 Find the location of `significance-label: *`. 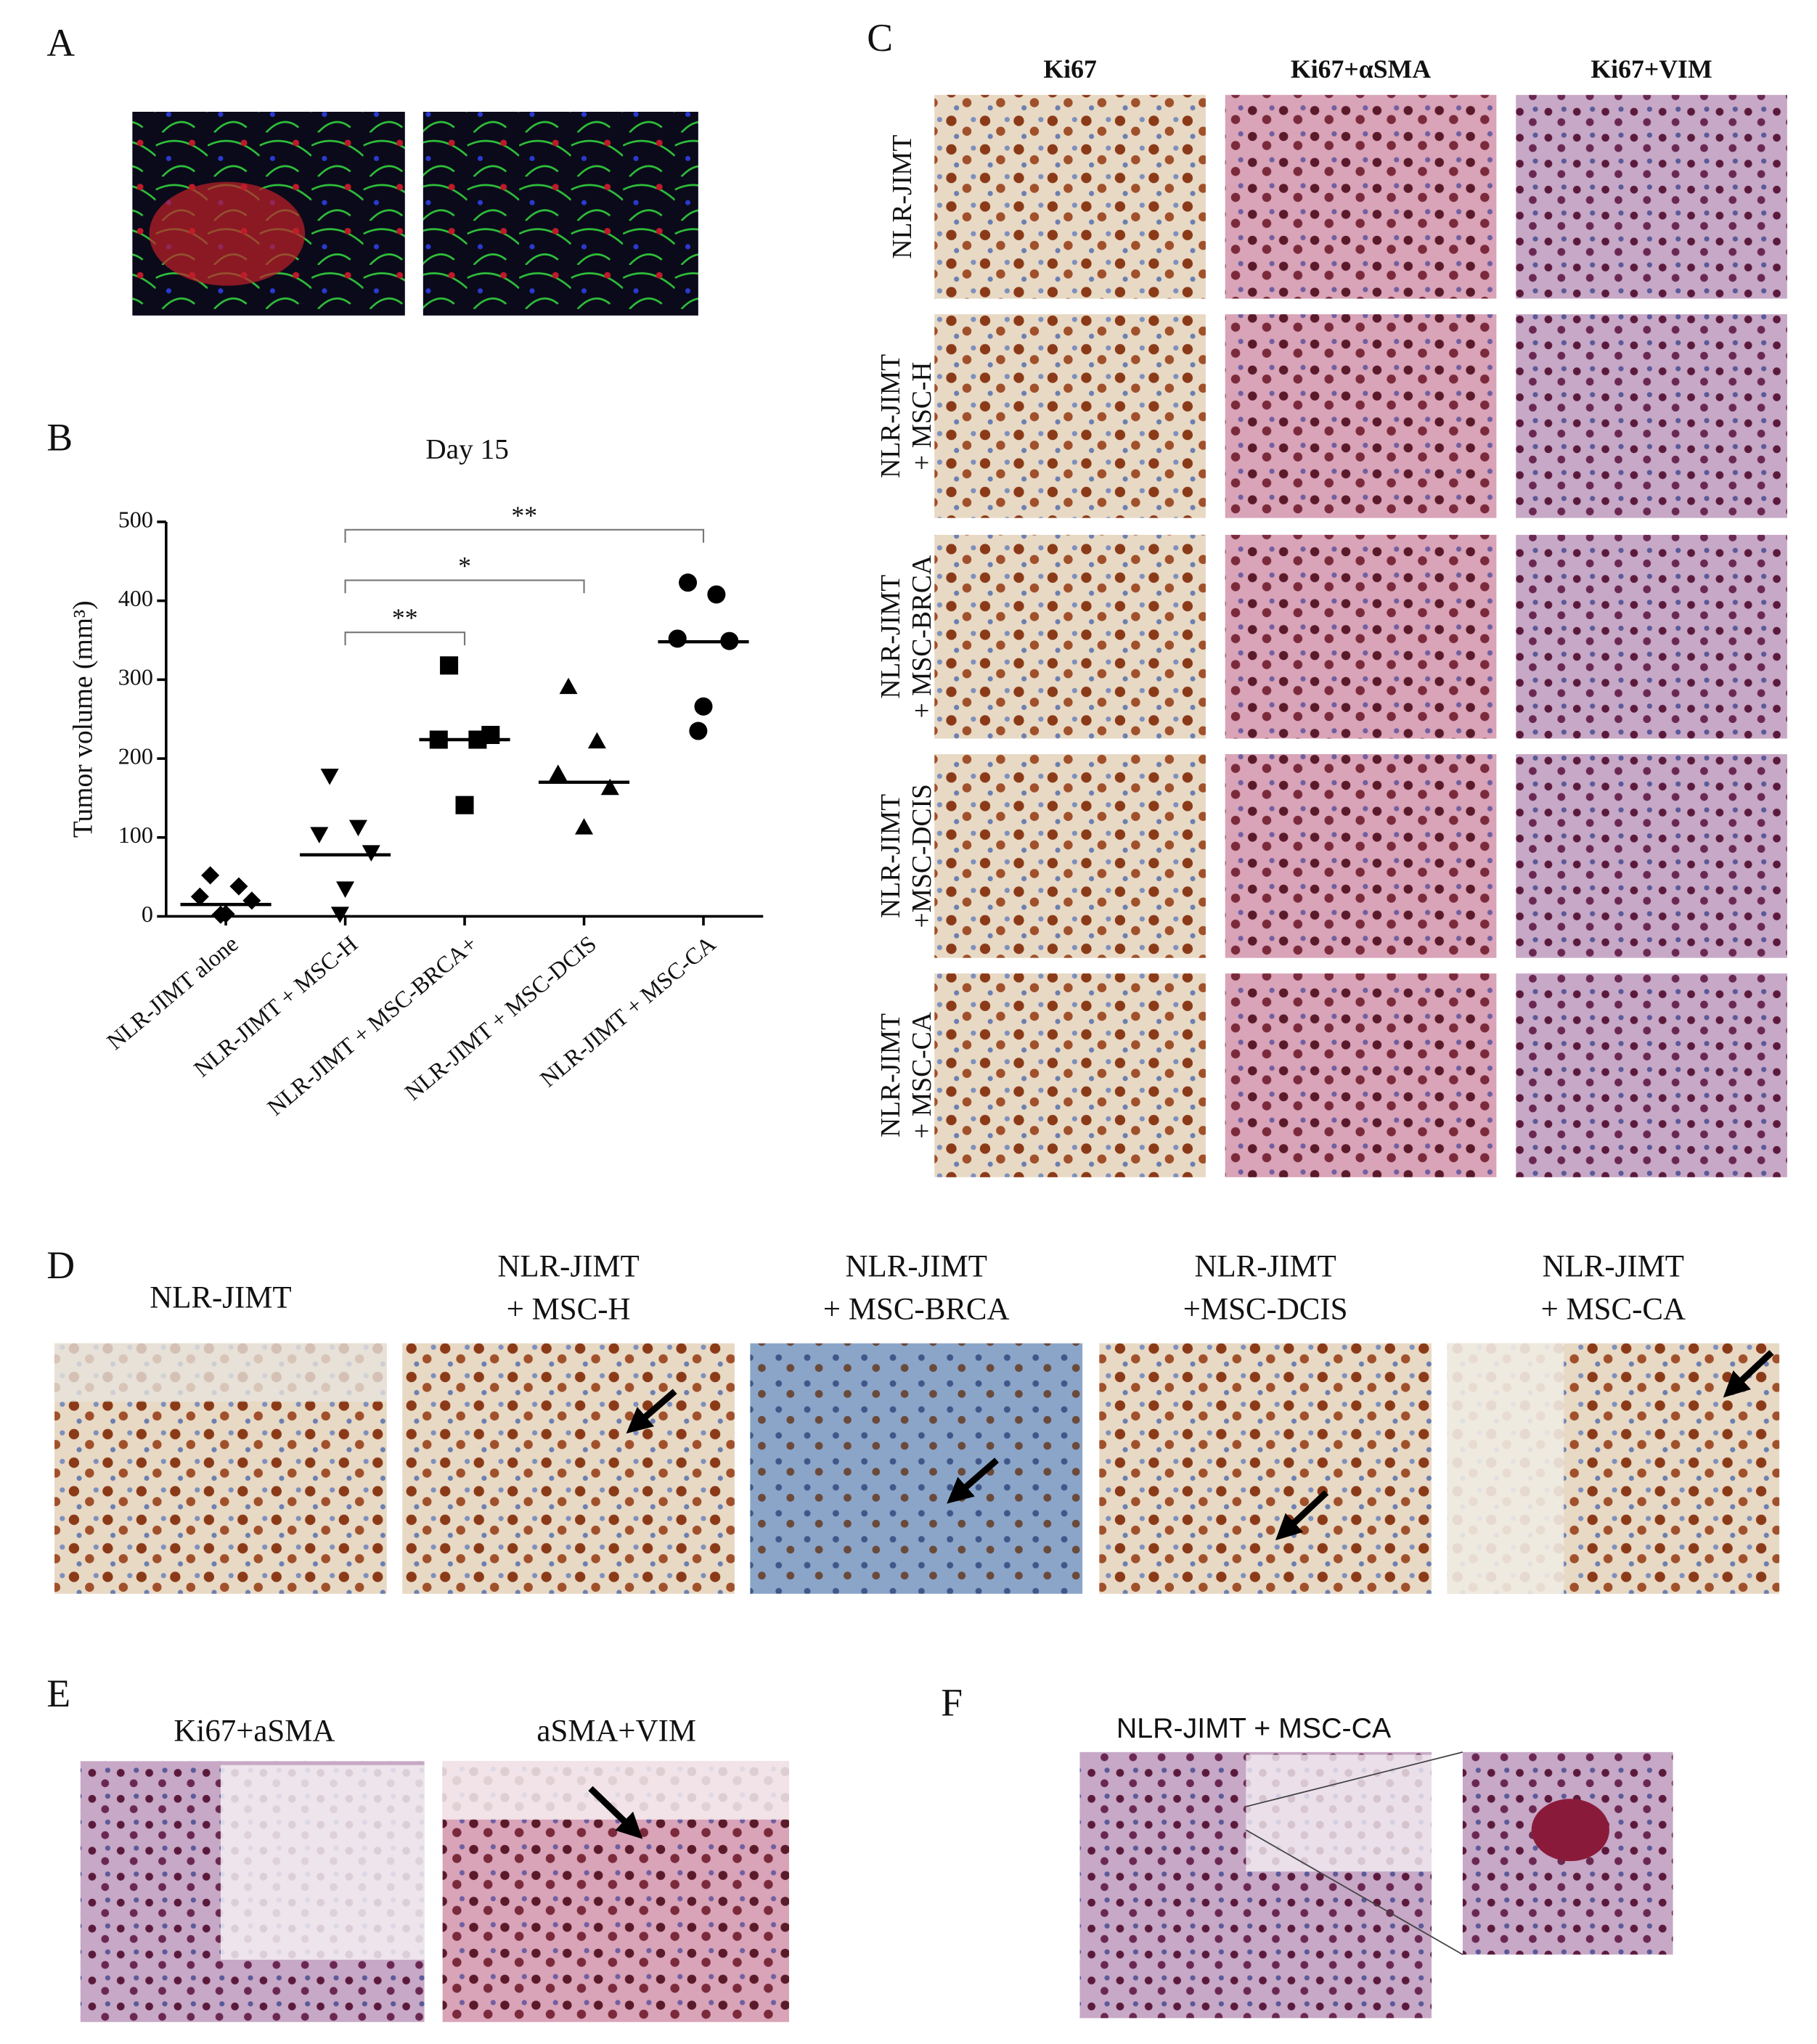

significance-label: * is located at coordinates (465, 566).